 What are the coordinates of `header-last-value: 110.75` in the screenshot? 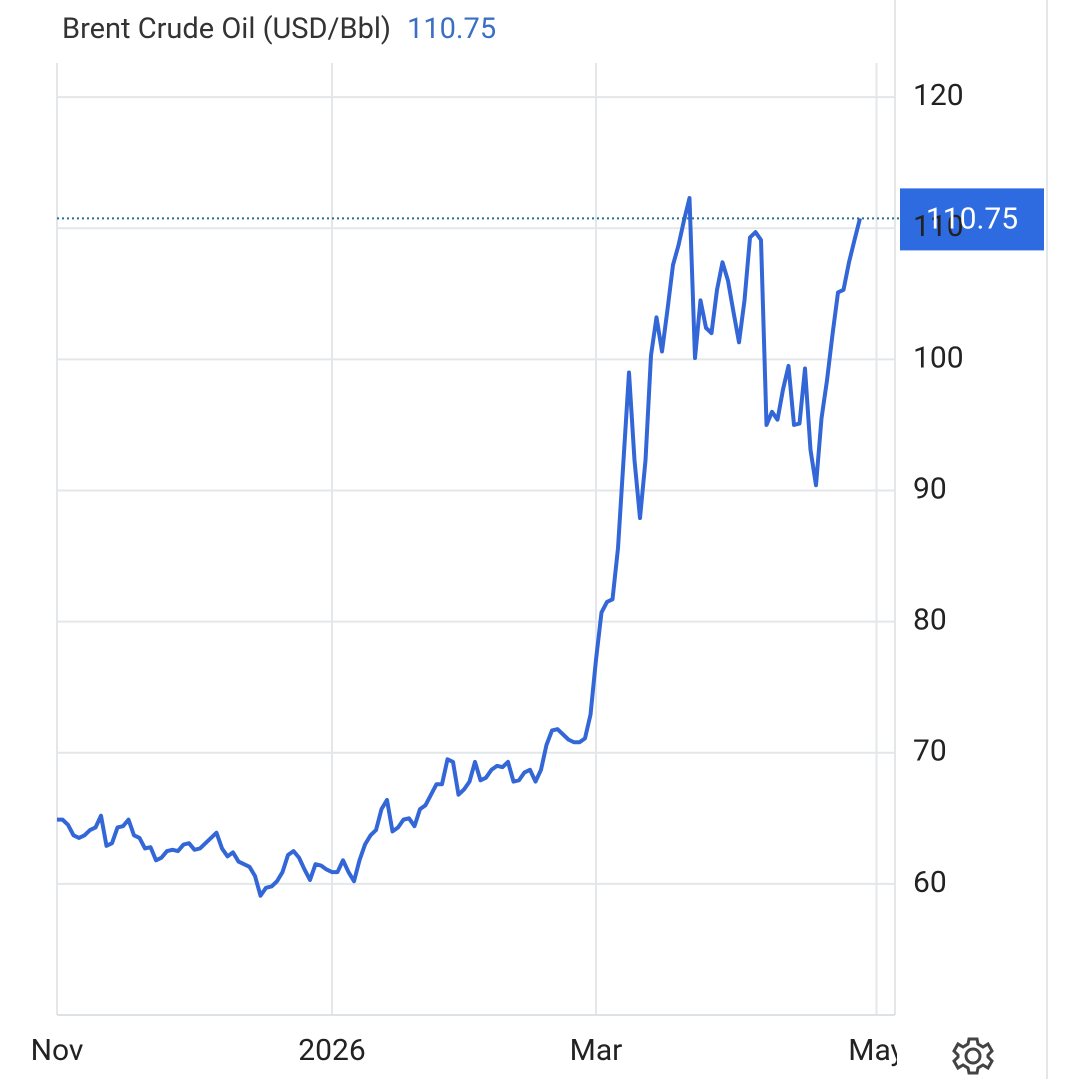 It's located at (451, 29).